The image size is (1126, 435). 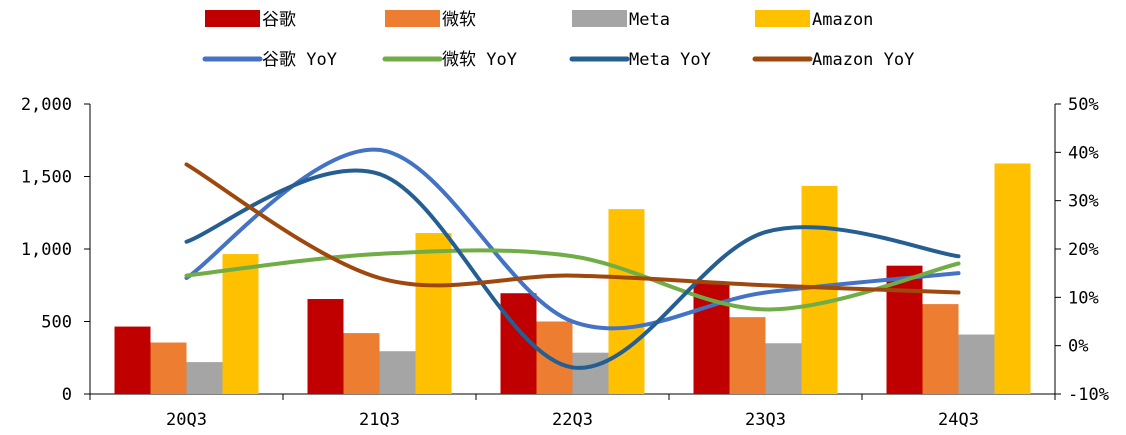 What do you see at coordinates (46, 105) in the screenshot?
I see `left-tick-label: 2,000` at bounding box center [46, 105].